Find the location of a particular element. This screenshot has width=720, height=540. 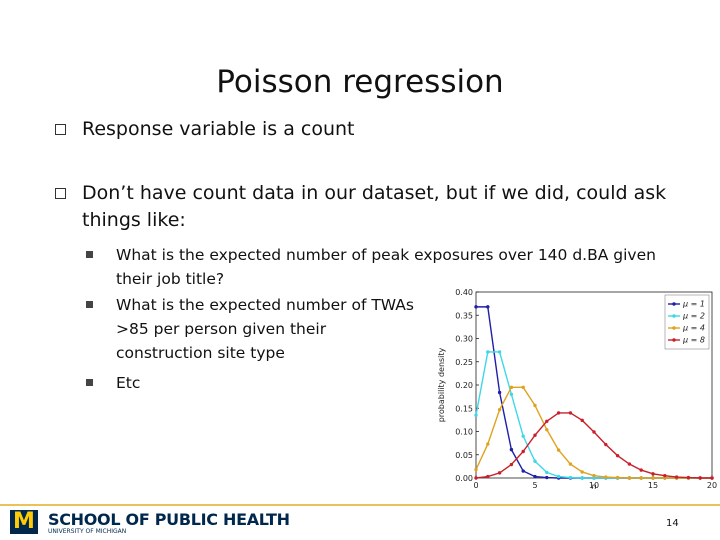

y-tick-label: 0.30 is located at coordinates (464, 339).